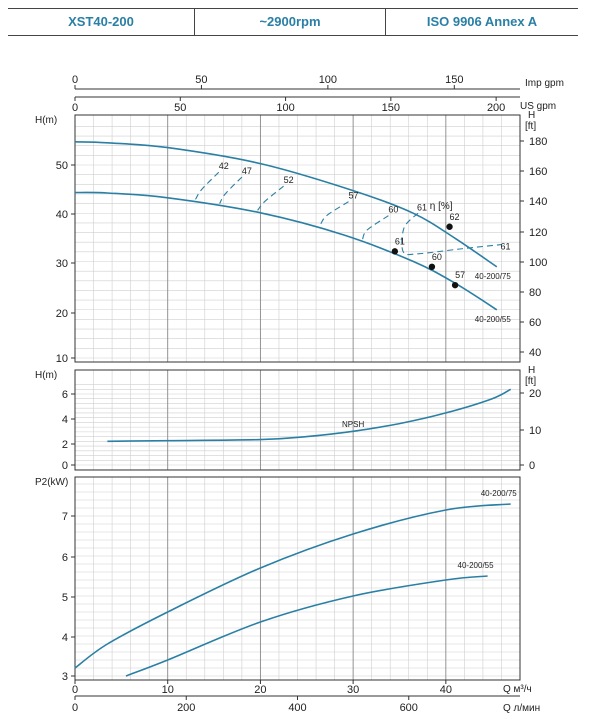 The height and width of the screenshot is (724, 590). I want to click on efficiency-label: 60, so click(393, 210).